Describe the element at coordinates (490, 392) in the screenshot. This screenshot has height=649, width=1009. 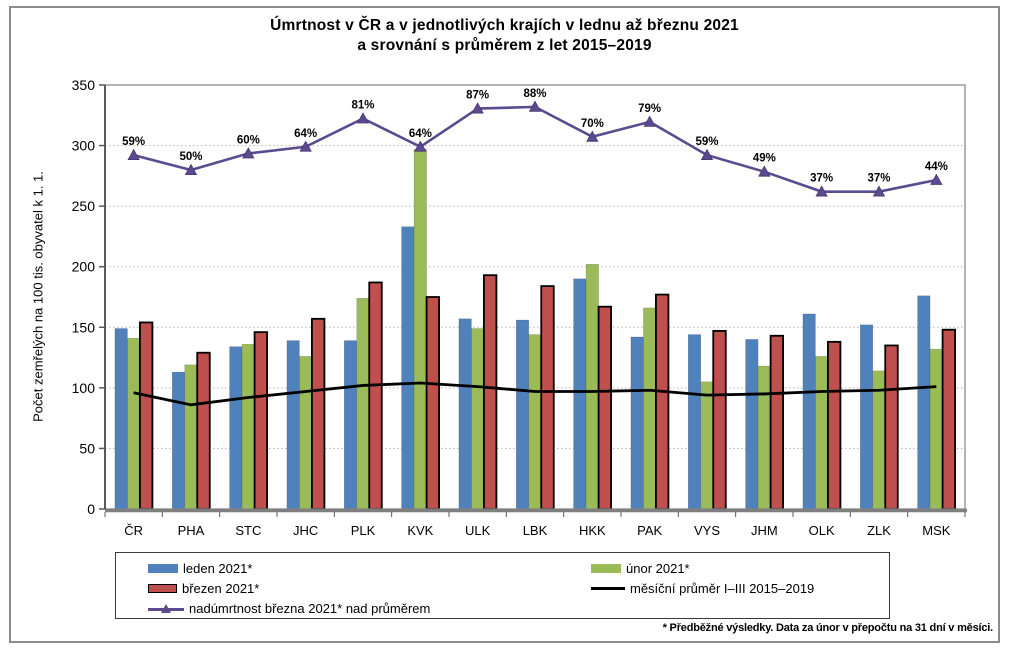
I see `bar-březen-ULK` at that location.